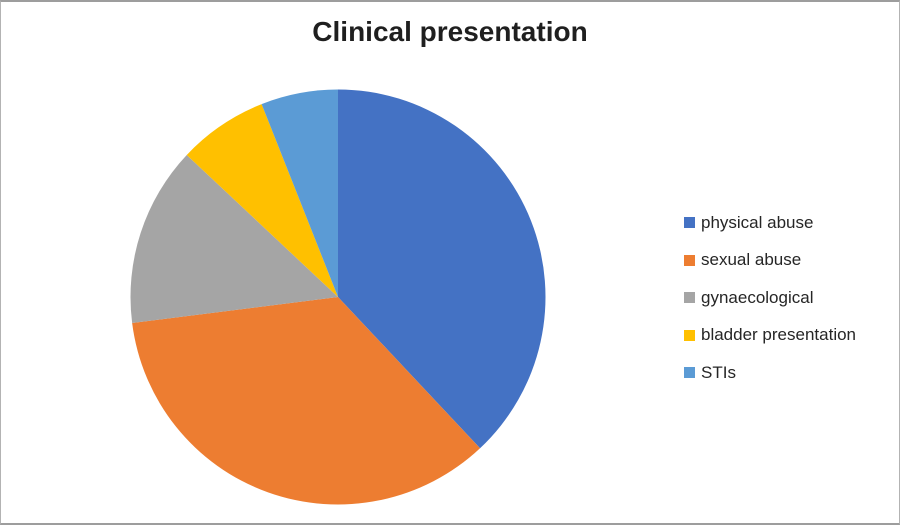 The width and height of the screenshot is (900, 525). I want to click on legend-label: physical abuse, so click(757, 222).